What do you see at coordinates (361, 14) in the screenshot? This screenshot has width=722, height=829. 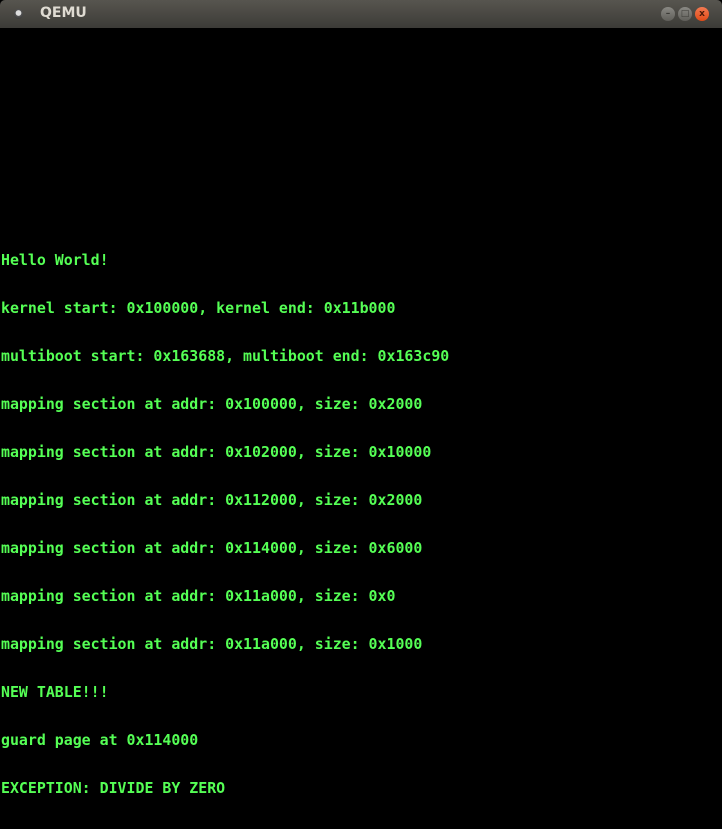 I see `title-bar: QEMU – □ x` at bounding box center [361, 14].